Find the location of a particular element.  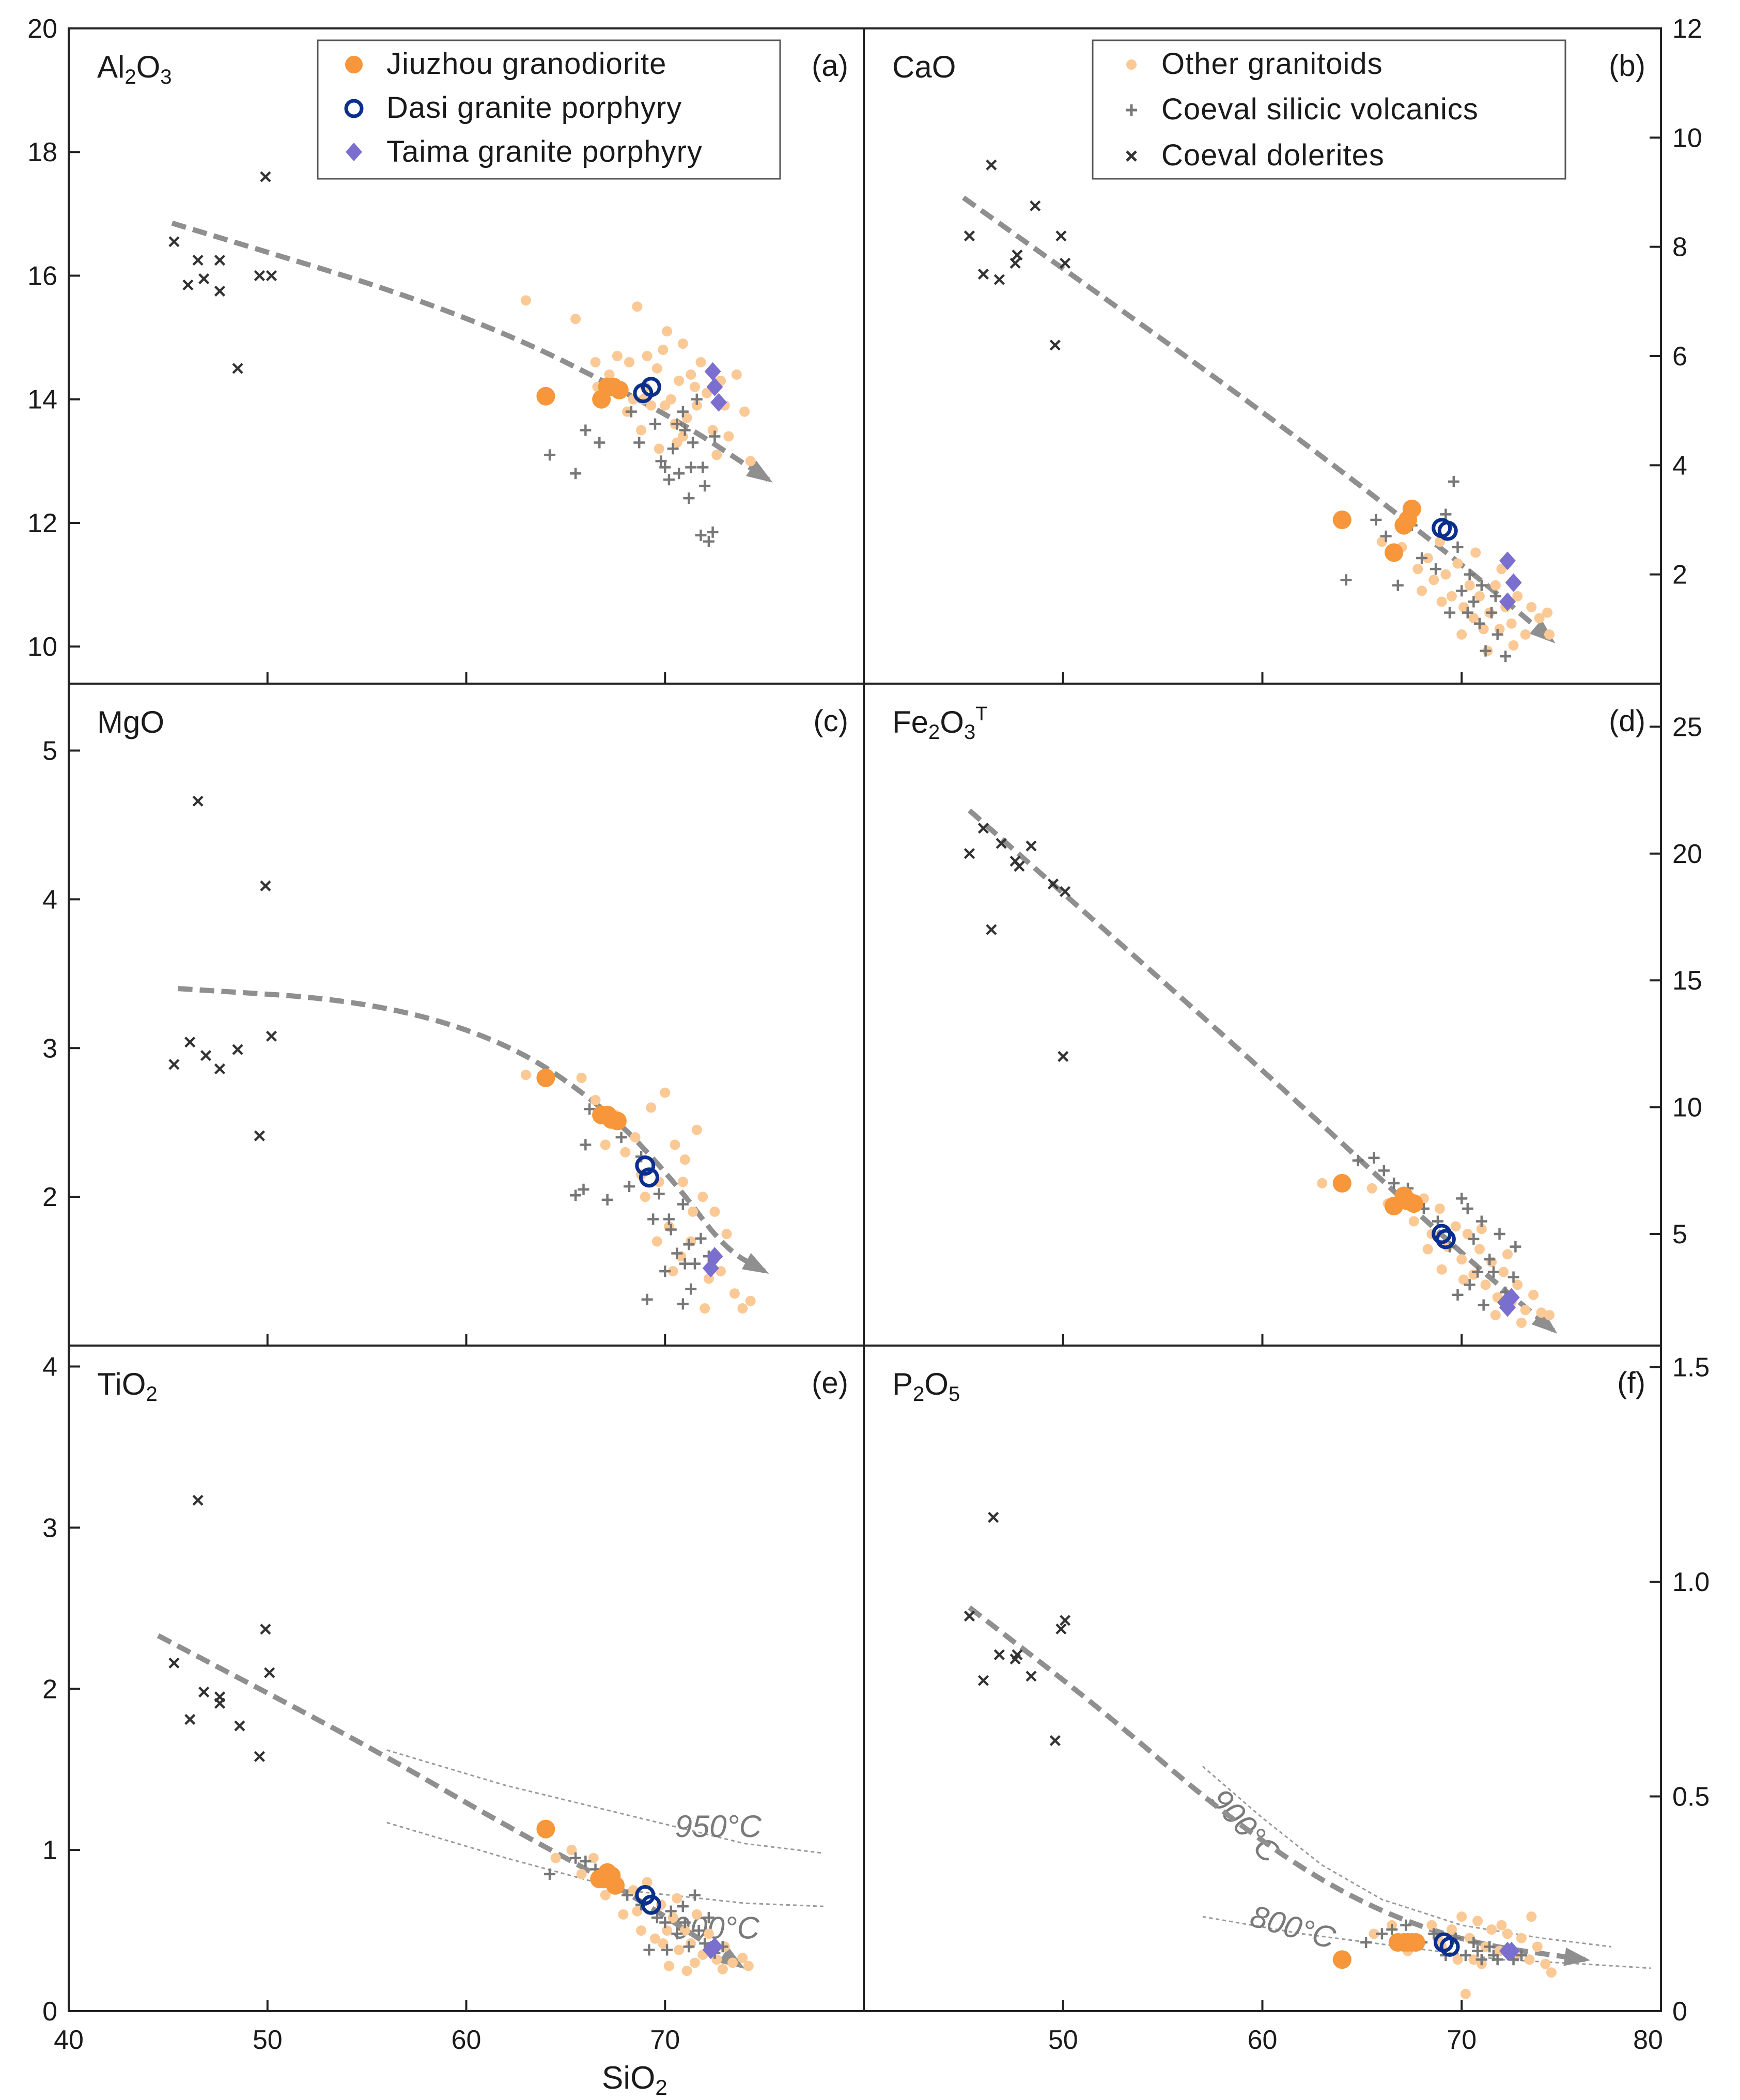

x-tick-label-right-3: 80 is located at coordinates (1648, 2040).